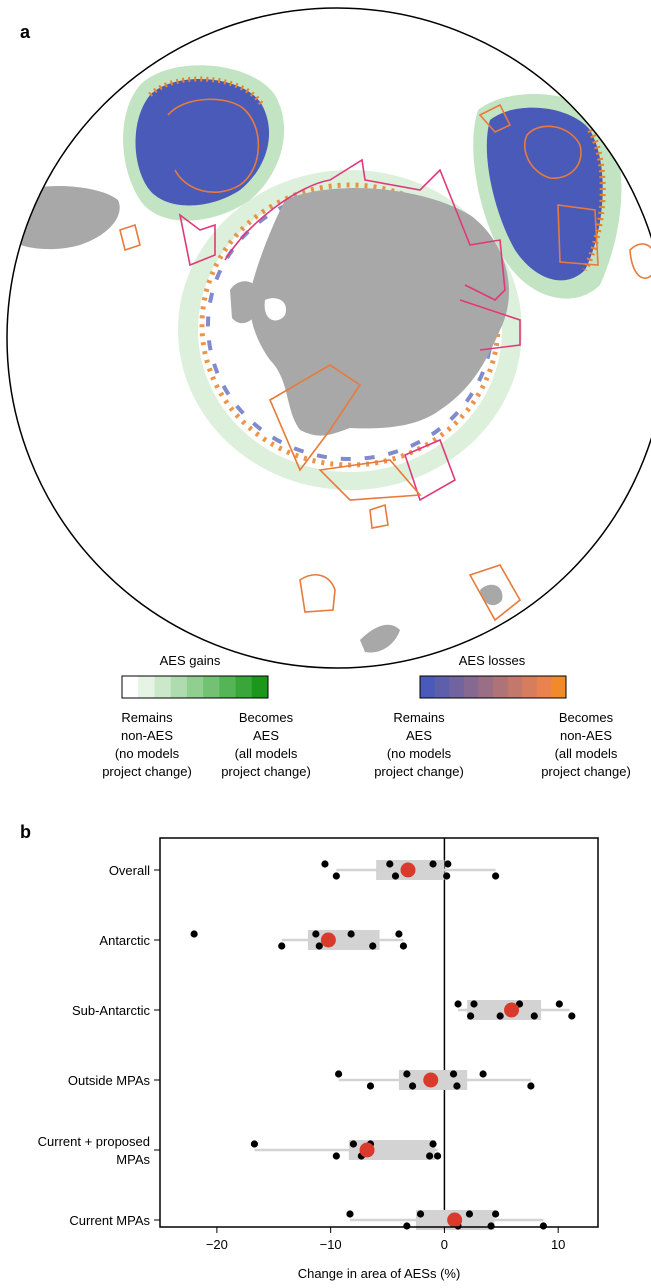 Image resolution: width=651 pixels, height=1288 pixels. I want to click on category-label-line: Outside MPAs, so click(109, 1080).